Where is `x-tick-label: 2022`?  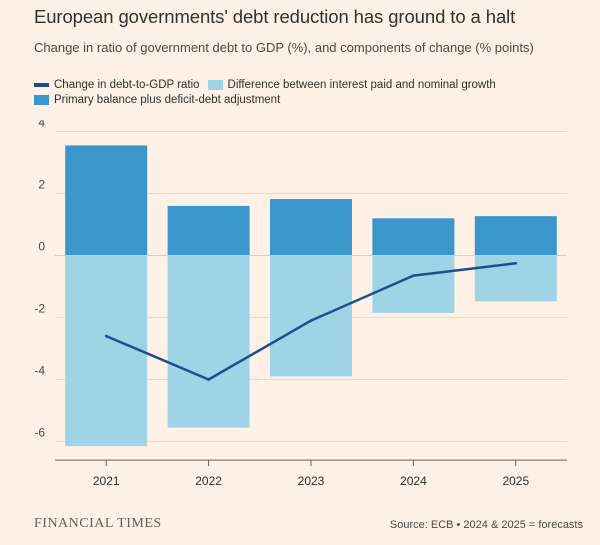 x-tick-label: 2022 is located at coordinates (208, 481).